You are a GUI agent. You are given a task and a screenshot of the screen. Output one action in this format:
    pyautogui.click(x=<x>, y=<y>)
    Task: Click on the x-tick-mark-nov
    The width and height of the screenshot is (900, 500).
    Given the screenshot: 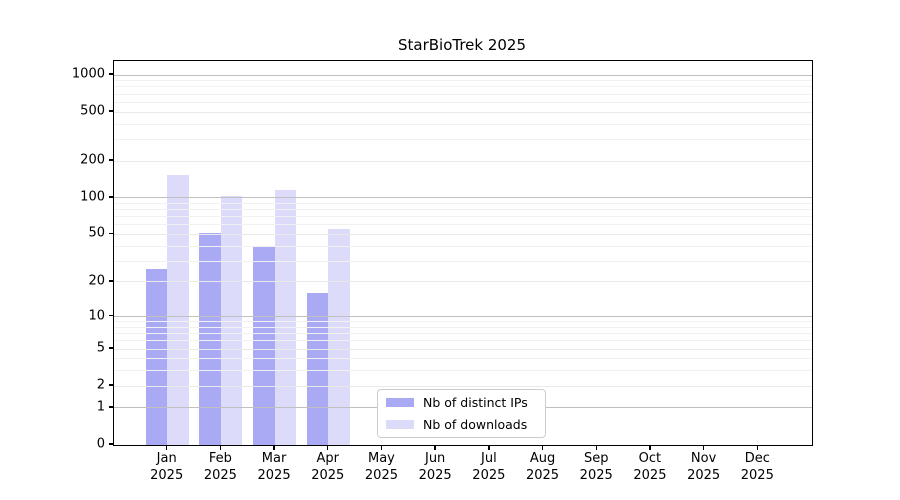 What is the action you would take?
    pyautogui.click(x=703, y=448)
    